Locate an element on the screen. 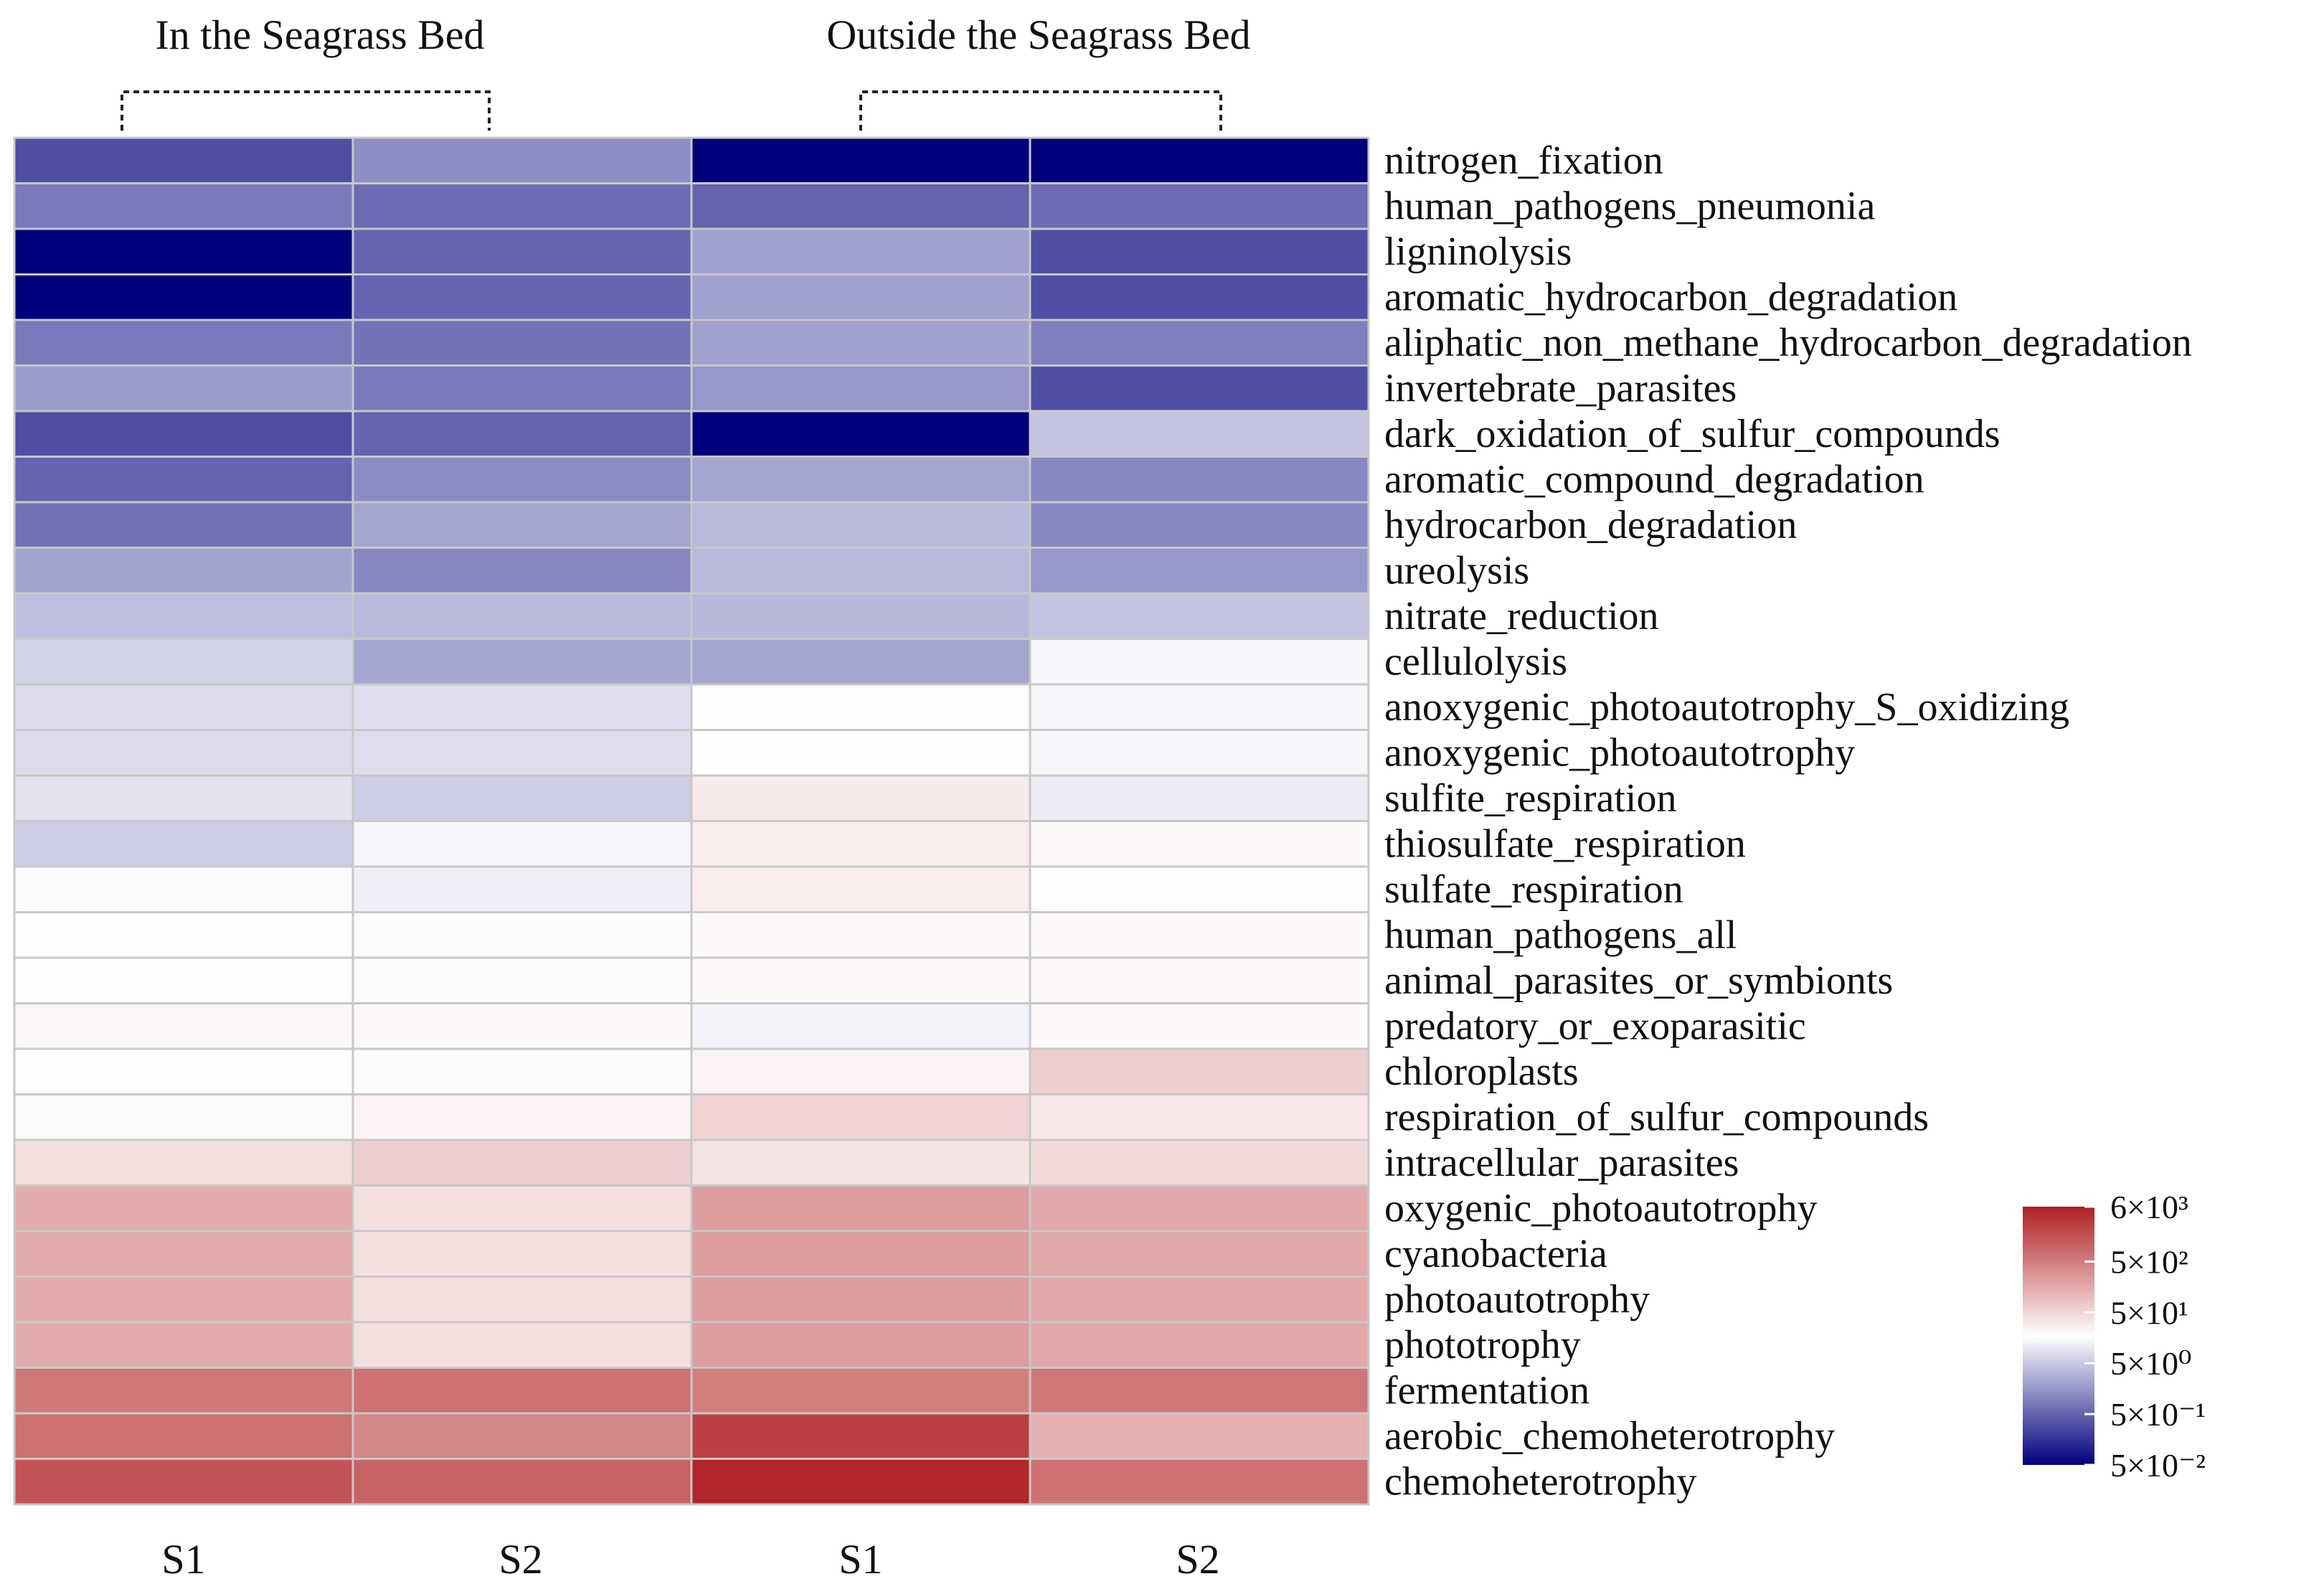 Image resolution: width=2324 pixels, height=1584 pixels. heatmap-cell-aerobic-chemoheterotrophy-col1 is located at coordinates (183, 1436).